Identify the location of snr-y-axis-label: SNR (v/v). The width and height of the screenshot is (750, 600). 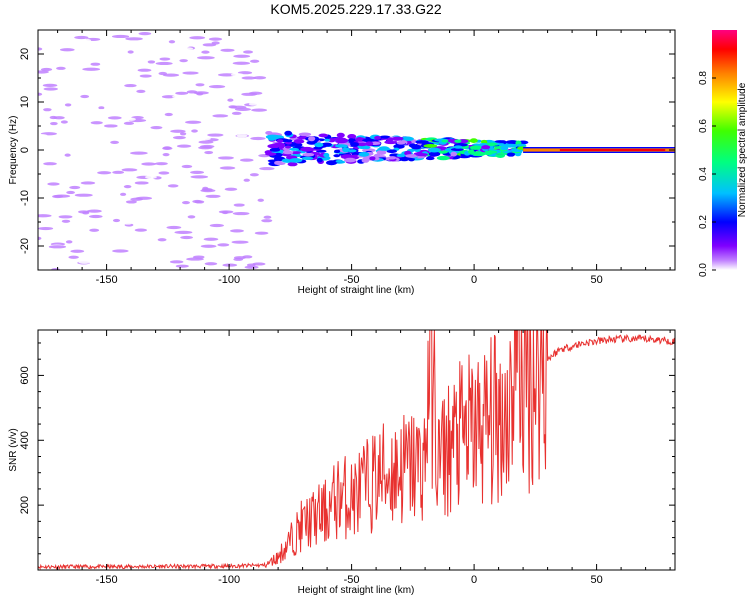
(13, 449).